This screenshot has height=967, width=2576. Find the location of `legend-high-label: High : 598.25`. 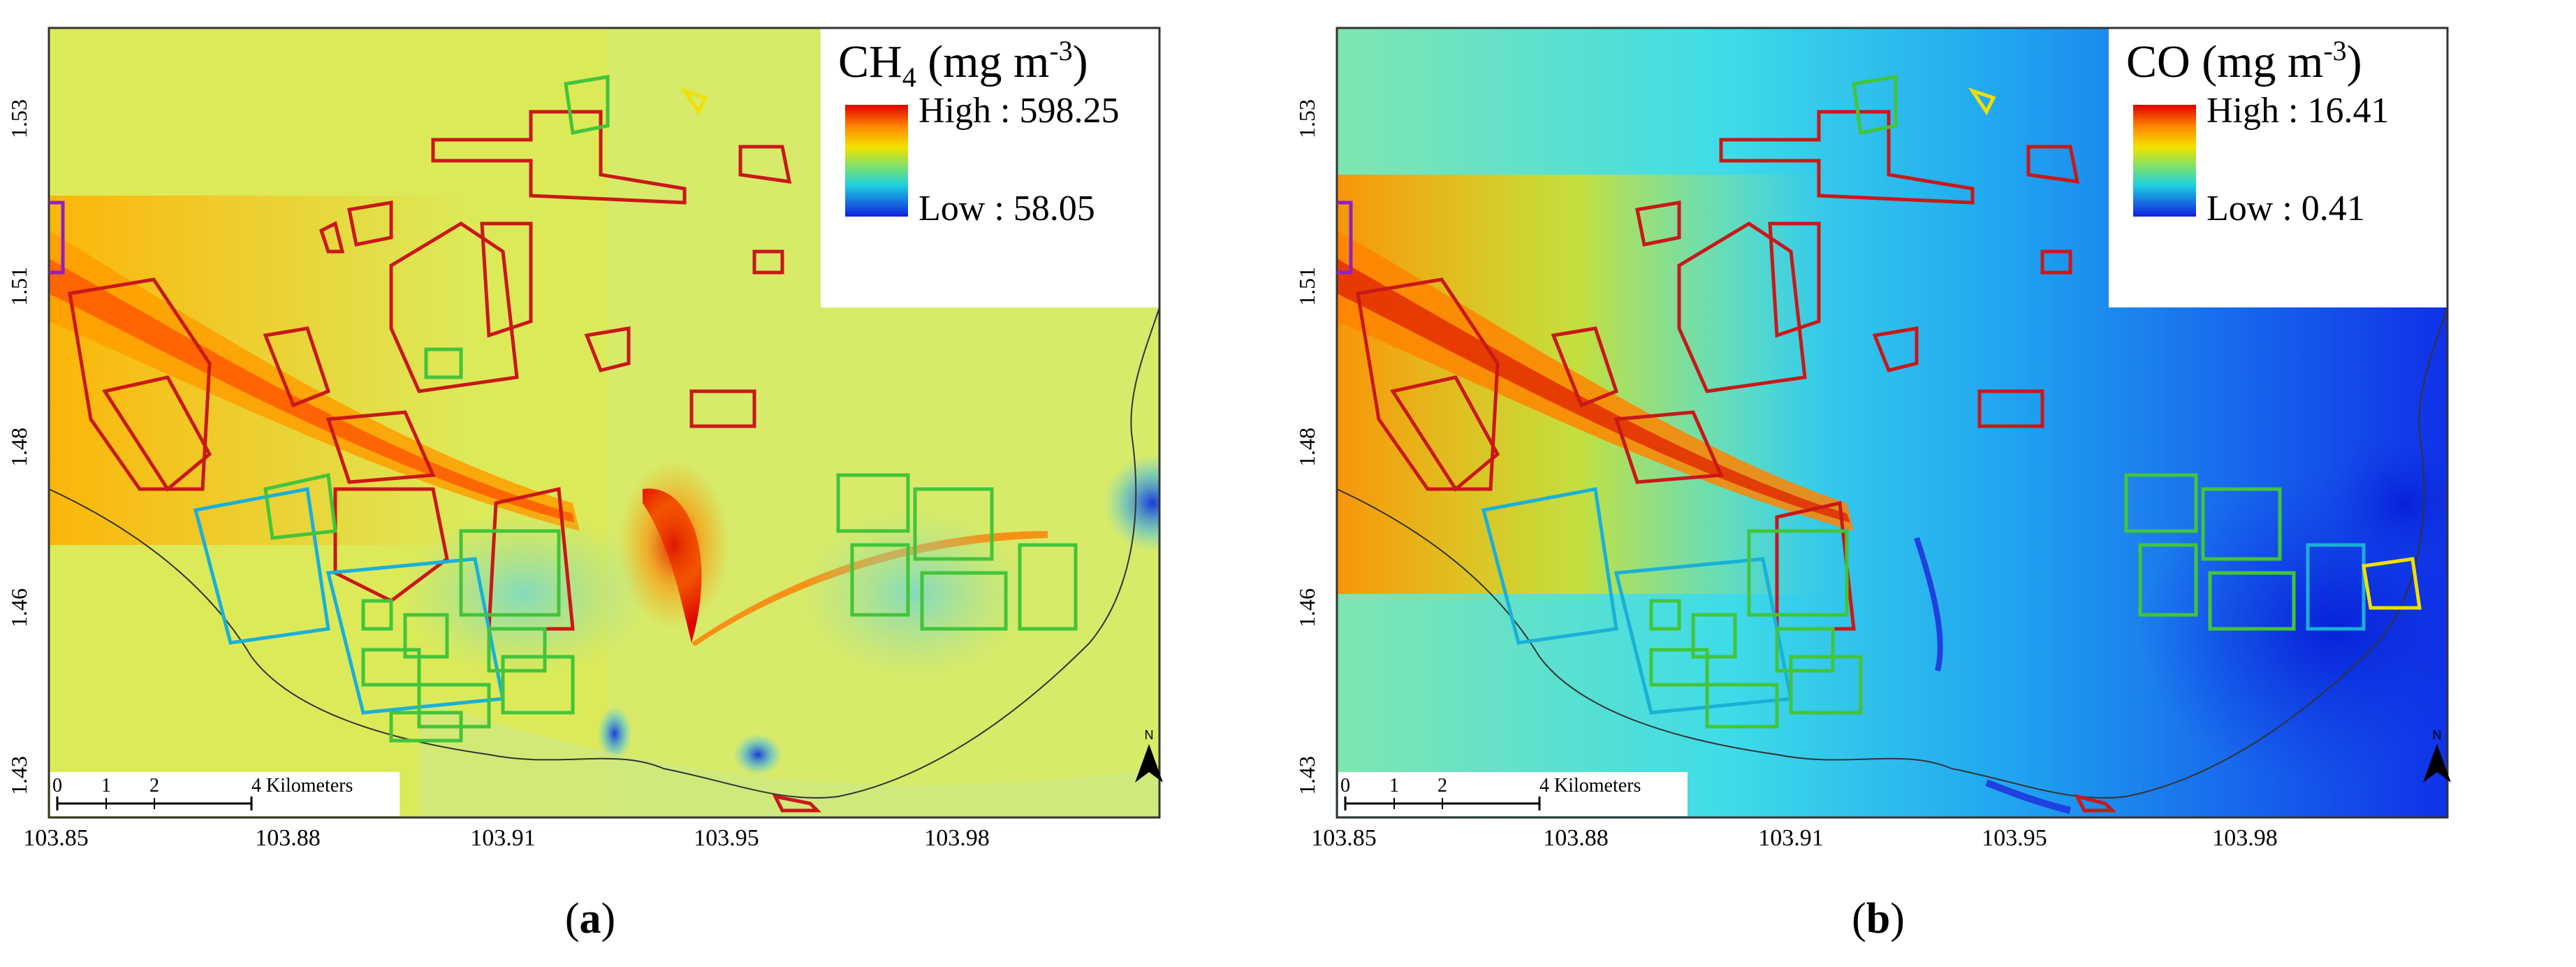

legend-high-label: High : 598.25 is located at coordinates (1019, 111).